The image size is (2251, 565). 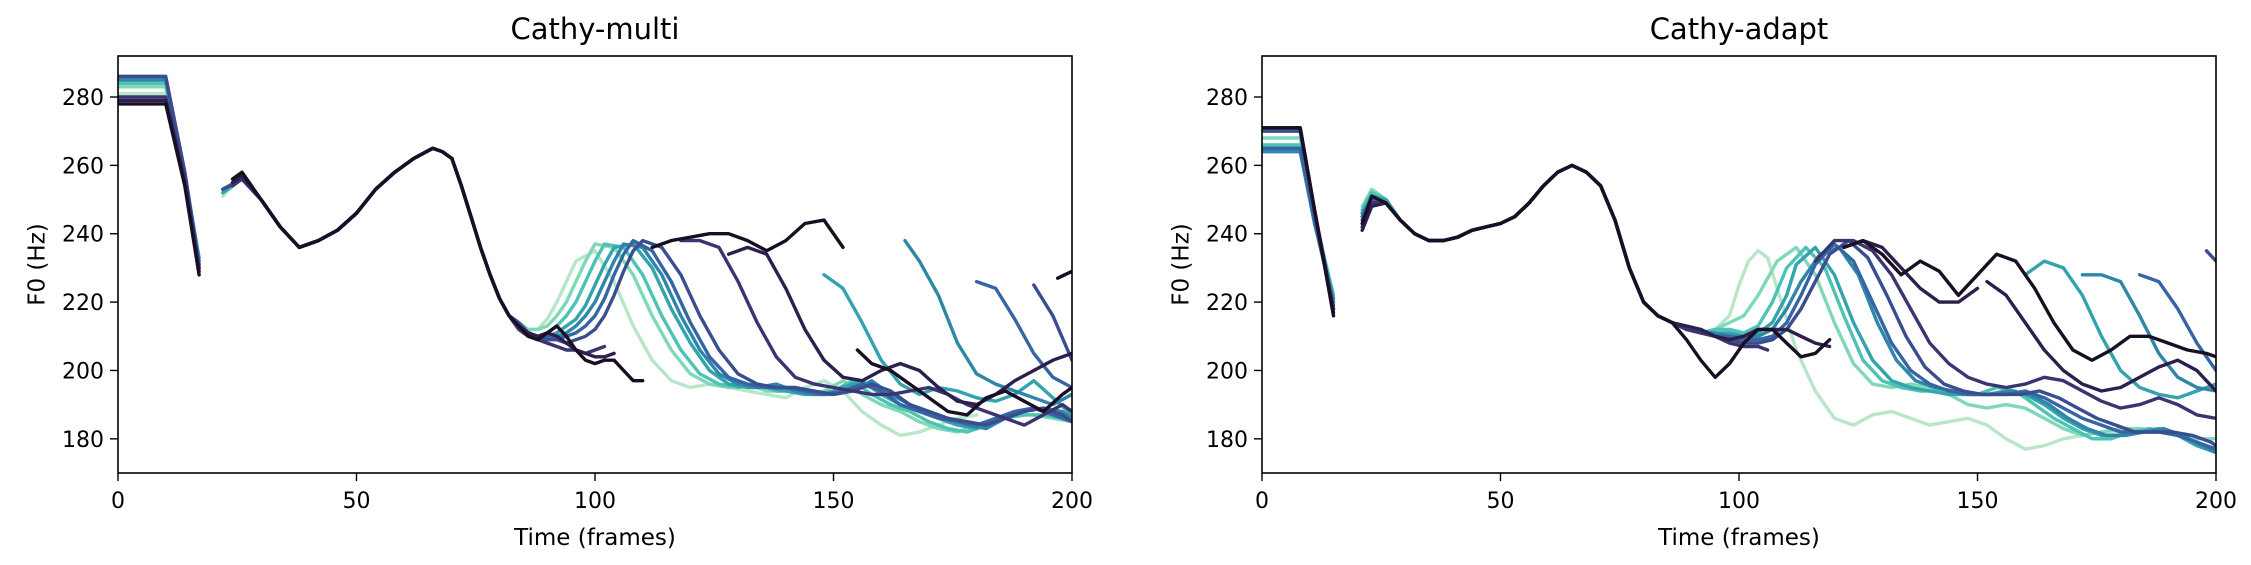 I want to click on chart-title: Cathy-multi, so click(x=594, y=29).